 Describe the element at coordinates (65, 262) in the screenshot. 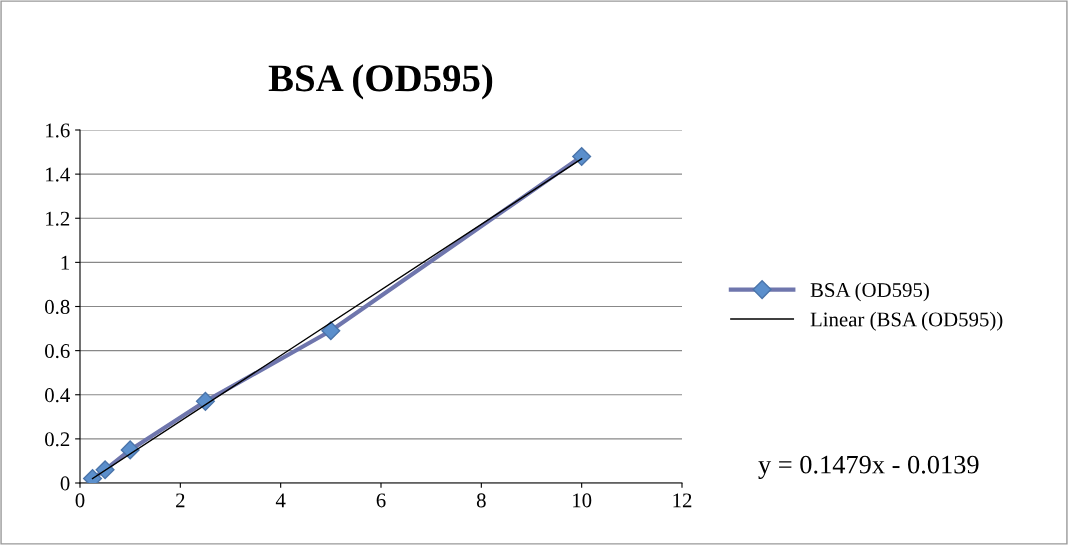

I see `y-tick-label: 1` at that location.